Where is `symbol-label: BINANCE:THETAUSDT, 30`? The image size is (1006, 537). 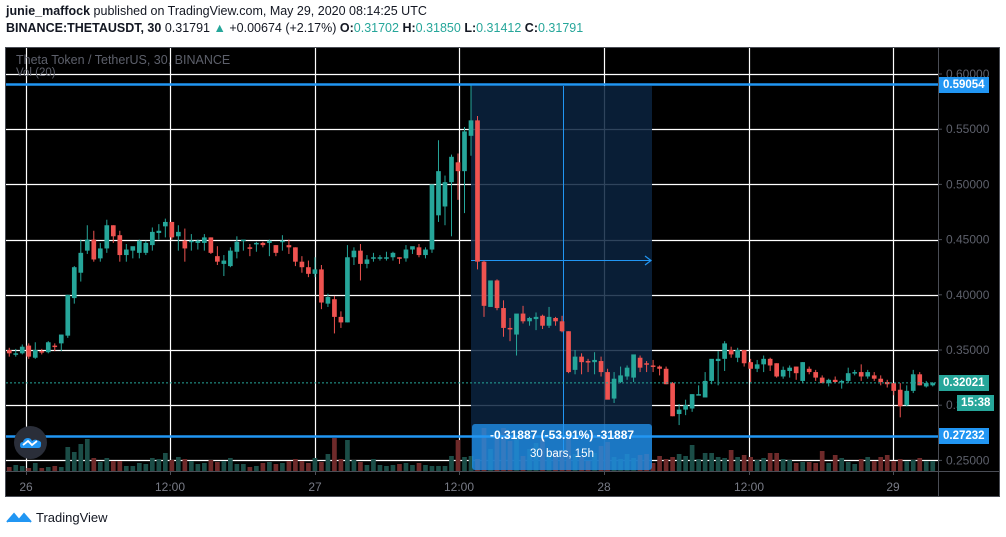
symbol-label: BINANCE:THETAUSDT, 30 is located at coordinates (84, 28).